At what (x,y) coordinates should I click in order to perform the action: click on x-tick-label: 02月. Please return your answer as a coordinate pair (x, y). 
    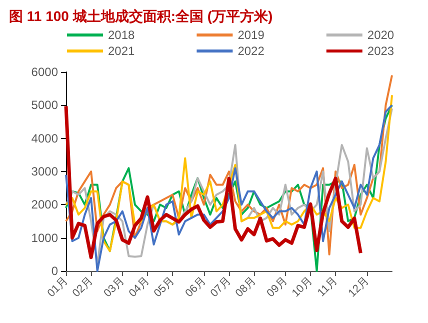
    Looking at the image, I should click on (83, 287).